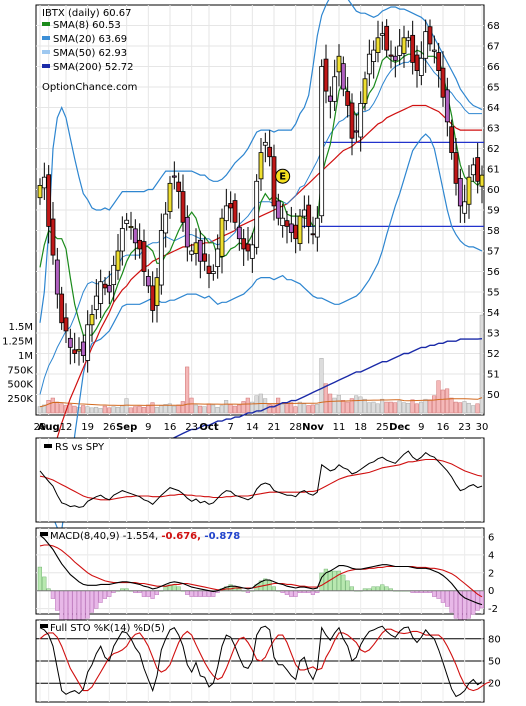  I want to click on date-tick-label: Oct, so click(208, 427).